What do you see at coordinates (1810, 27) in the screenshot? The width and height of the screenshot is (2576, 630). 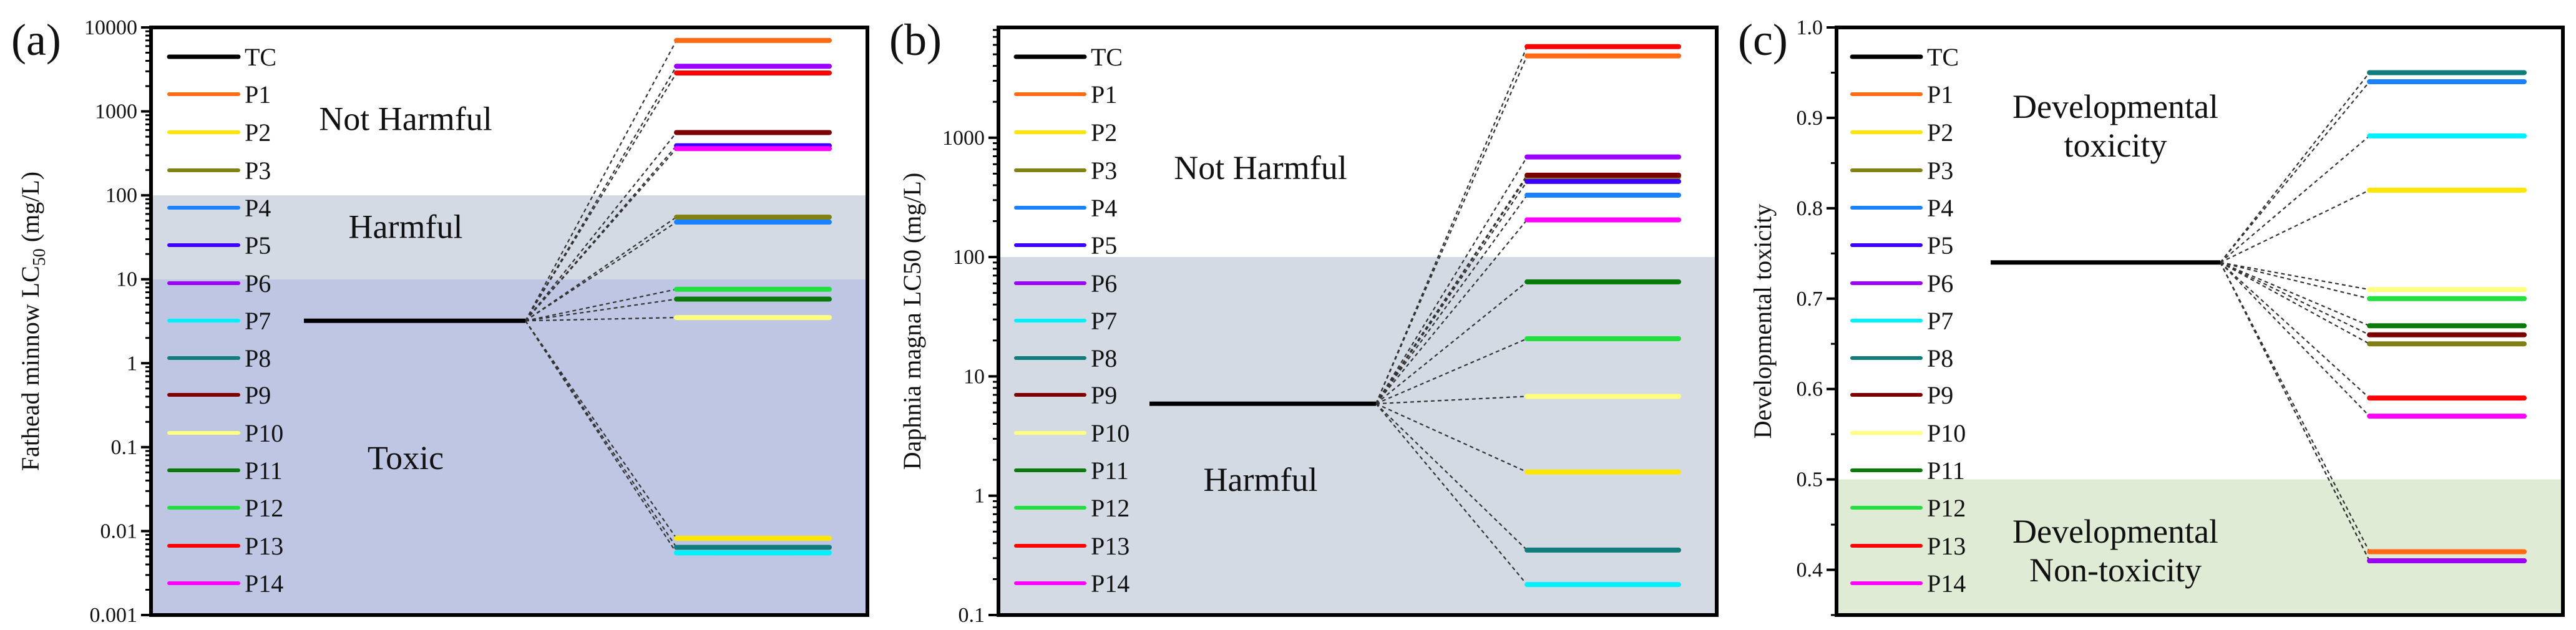 I see `y-tick-label: 1.0` at bounding box center [1810, 27].